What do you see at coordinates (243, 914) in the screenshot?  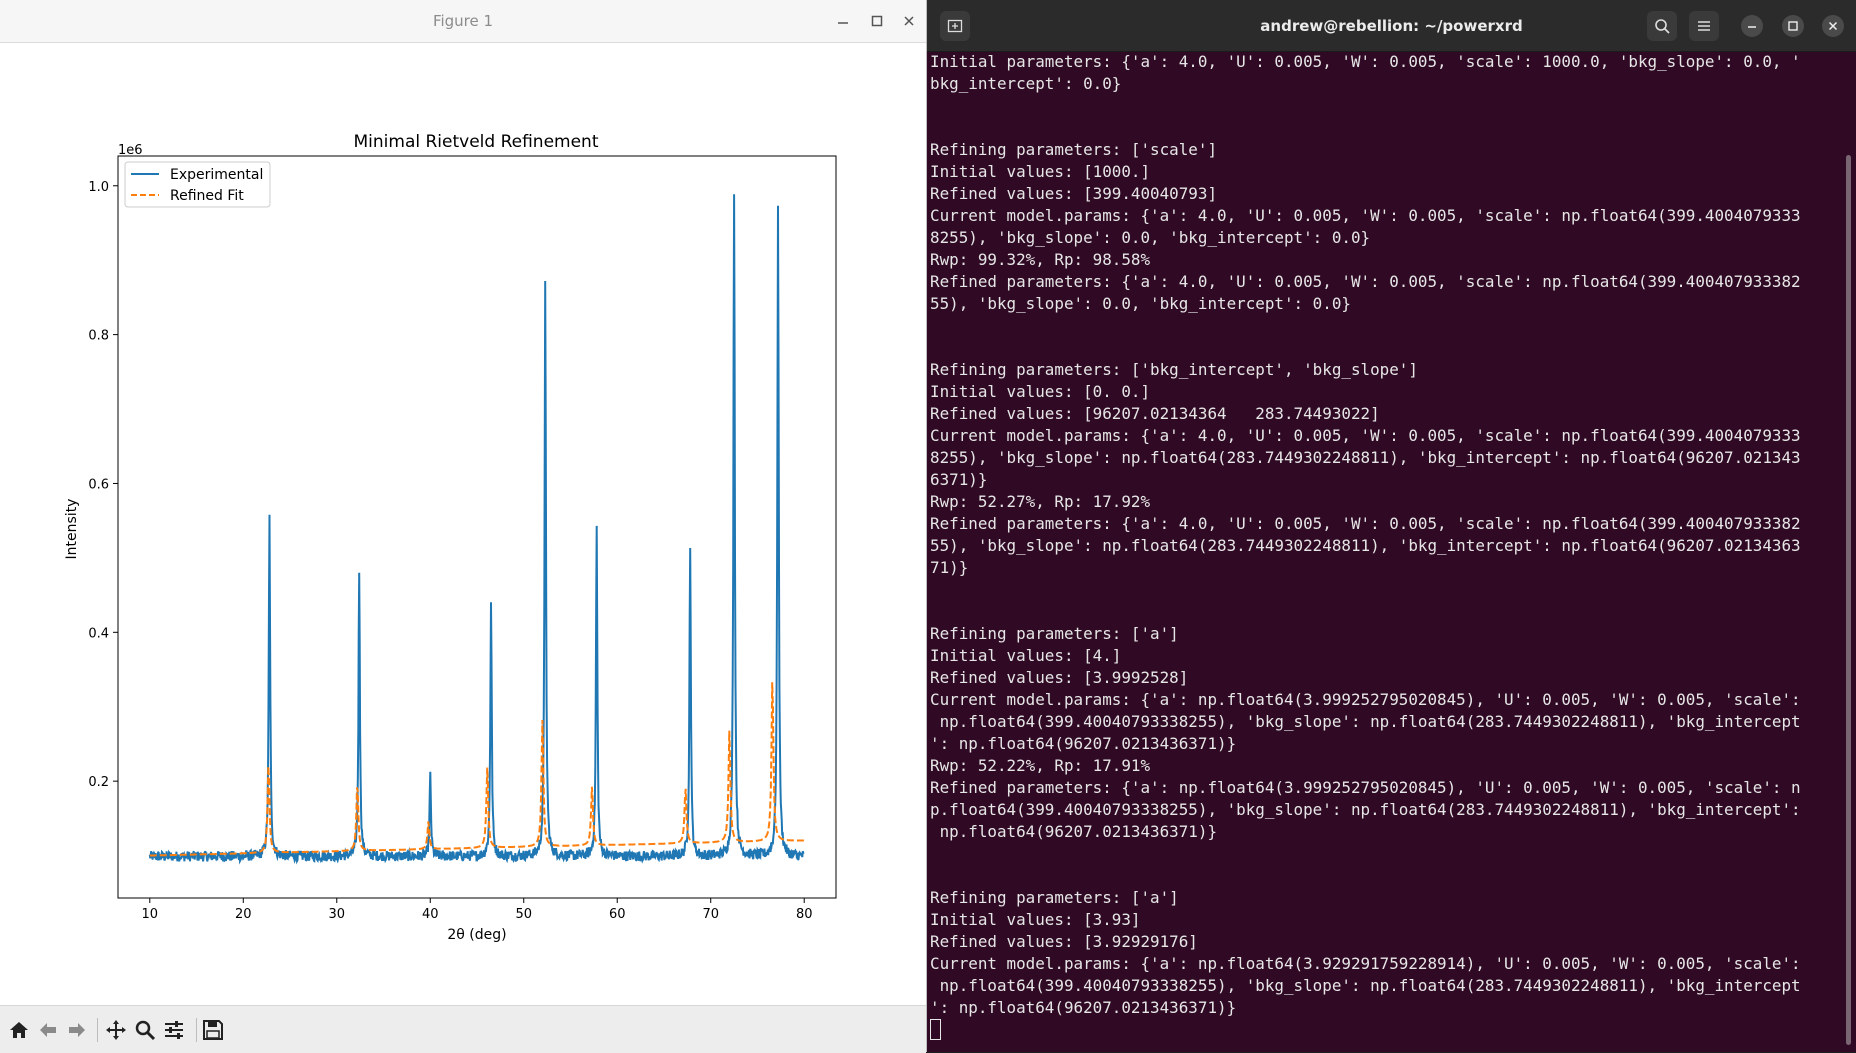 I see `x-tick-label: 20` at bounding box center [243, 914].